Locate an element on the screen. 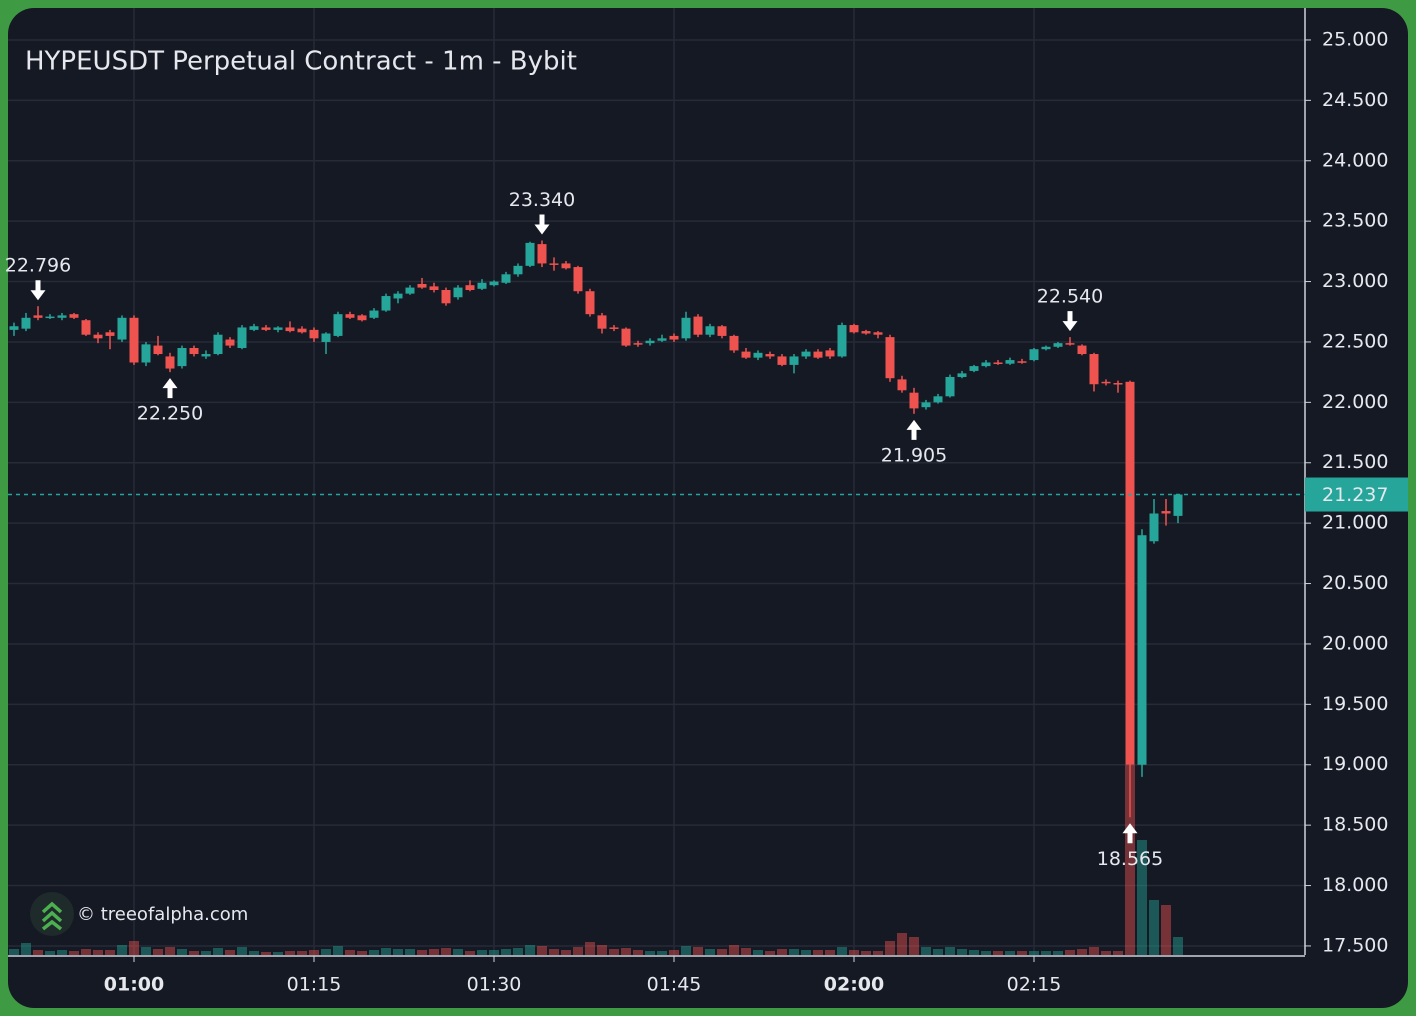 The image size is (1416, 1016). y-tick-label: 25.000 is located at coordinates (1355, 39).